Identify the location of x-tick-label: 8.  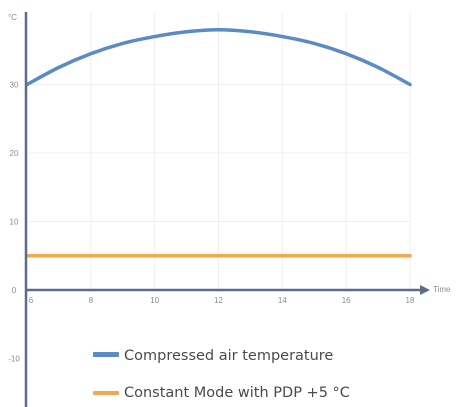
(91, 300).